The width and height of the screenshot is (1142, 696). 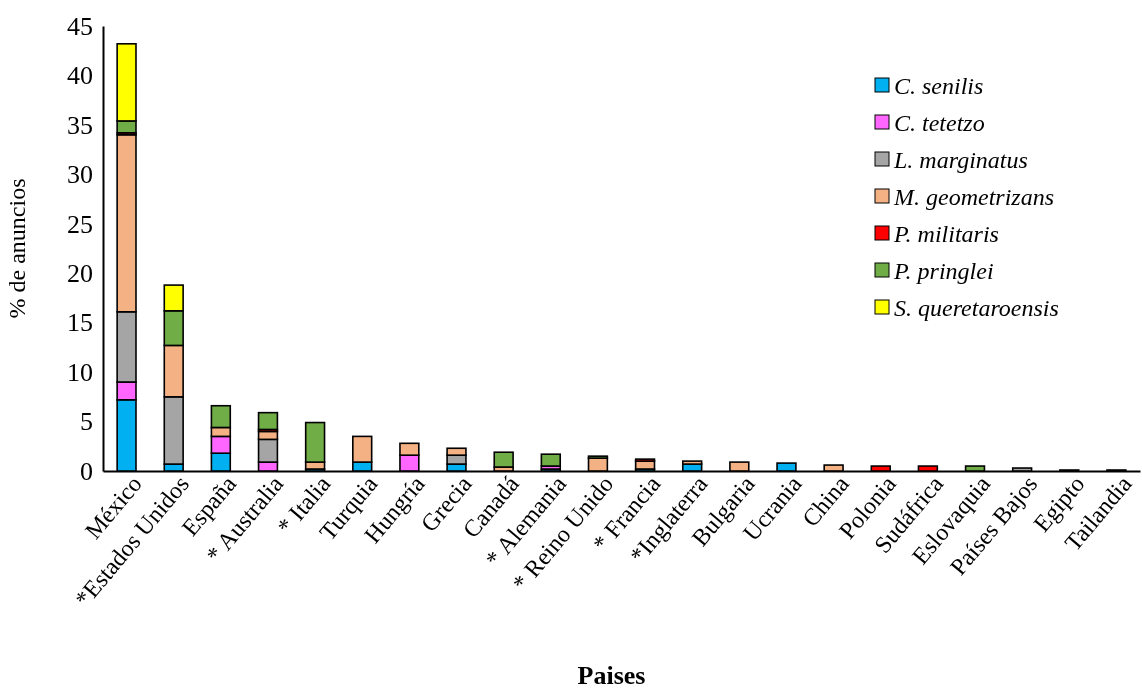 I want to click on y-tick-label: 25, so click(x=80, y=224).